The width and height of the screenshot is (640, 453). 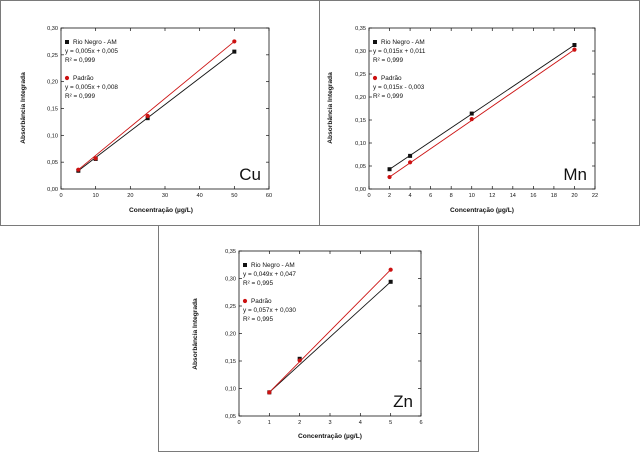 What do you see at coordinates (554, 196) in the screenshot?
I see `x-tick-label: 18` at bounding box center [554, 196].